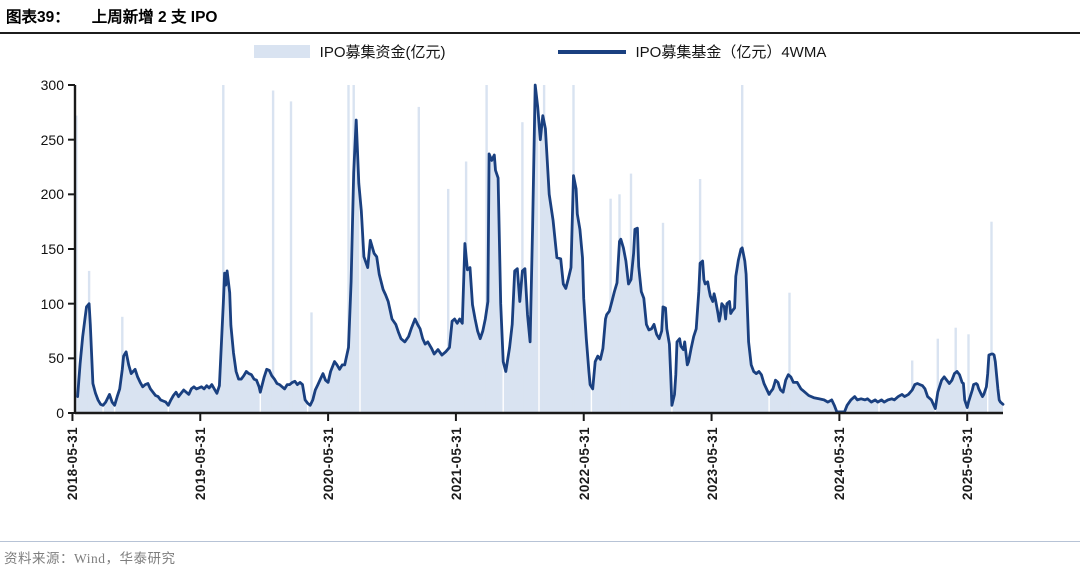  What do you see at coordinates (540, 33) in the screenshot?
I see `title-divider` at bounding box center [540, 33].